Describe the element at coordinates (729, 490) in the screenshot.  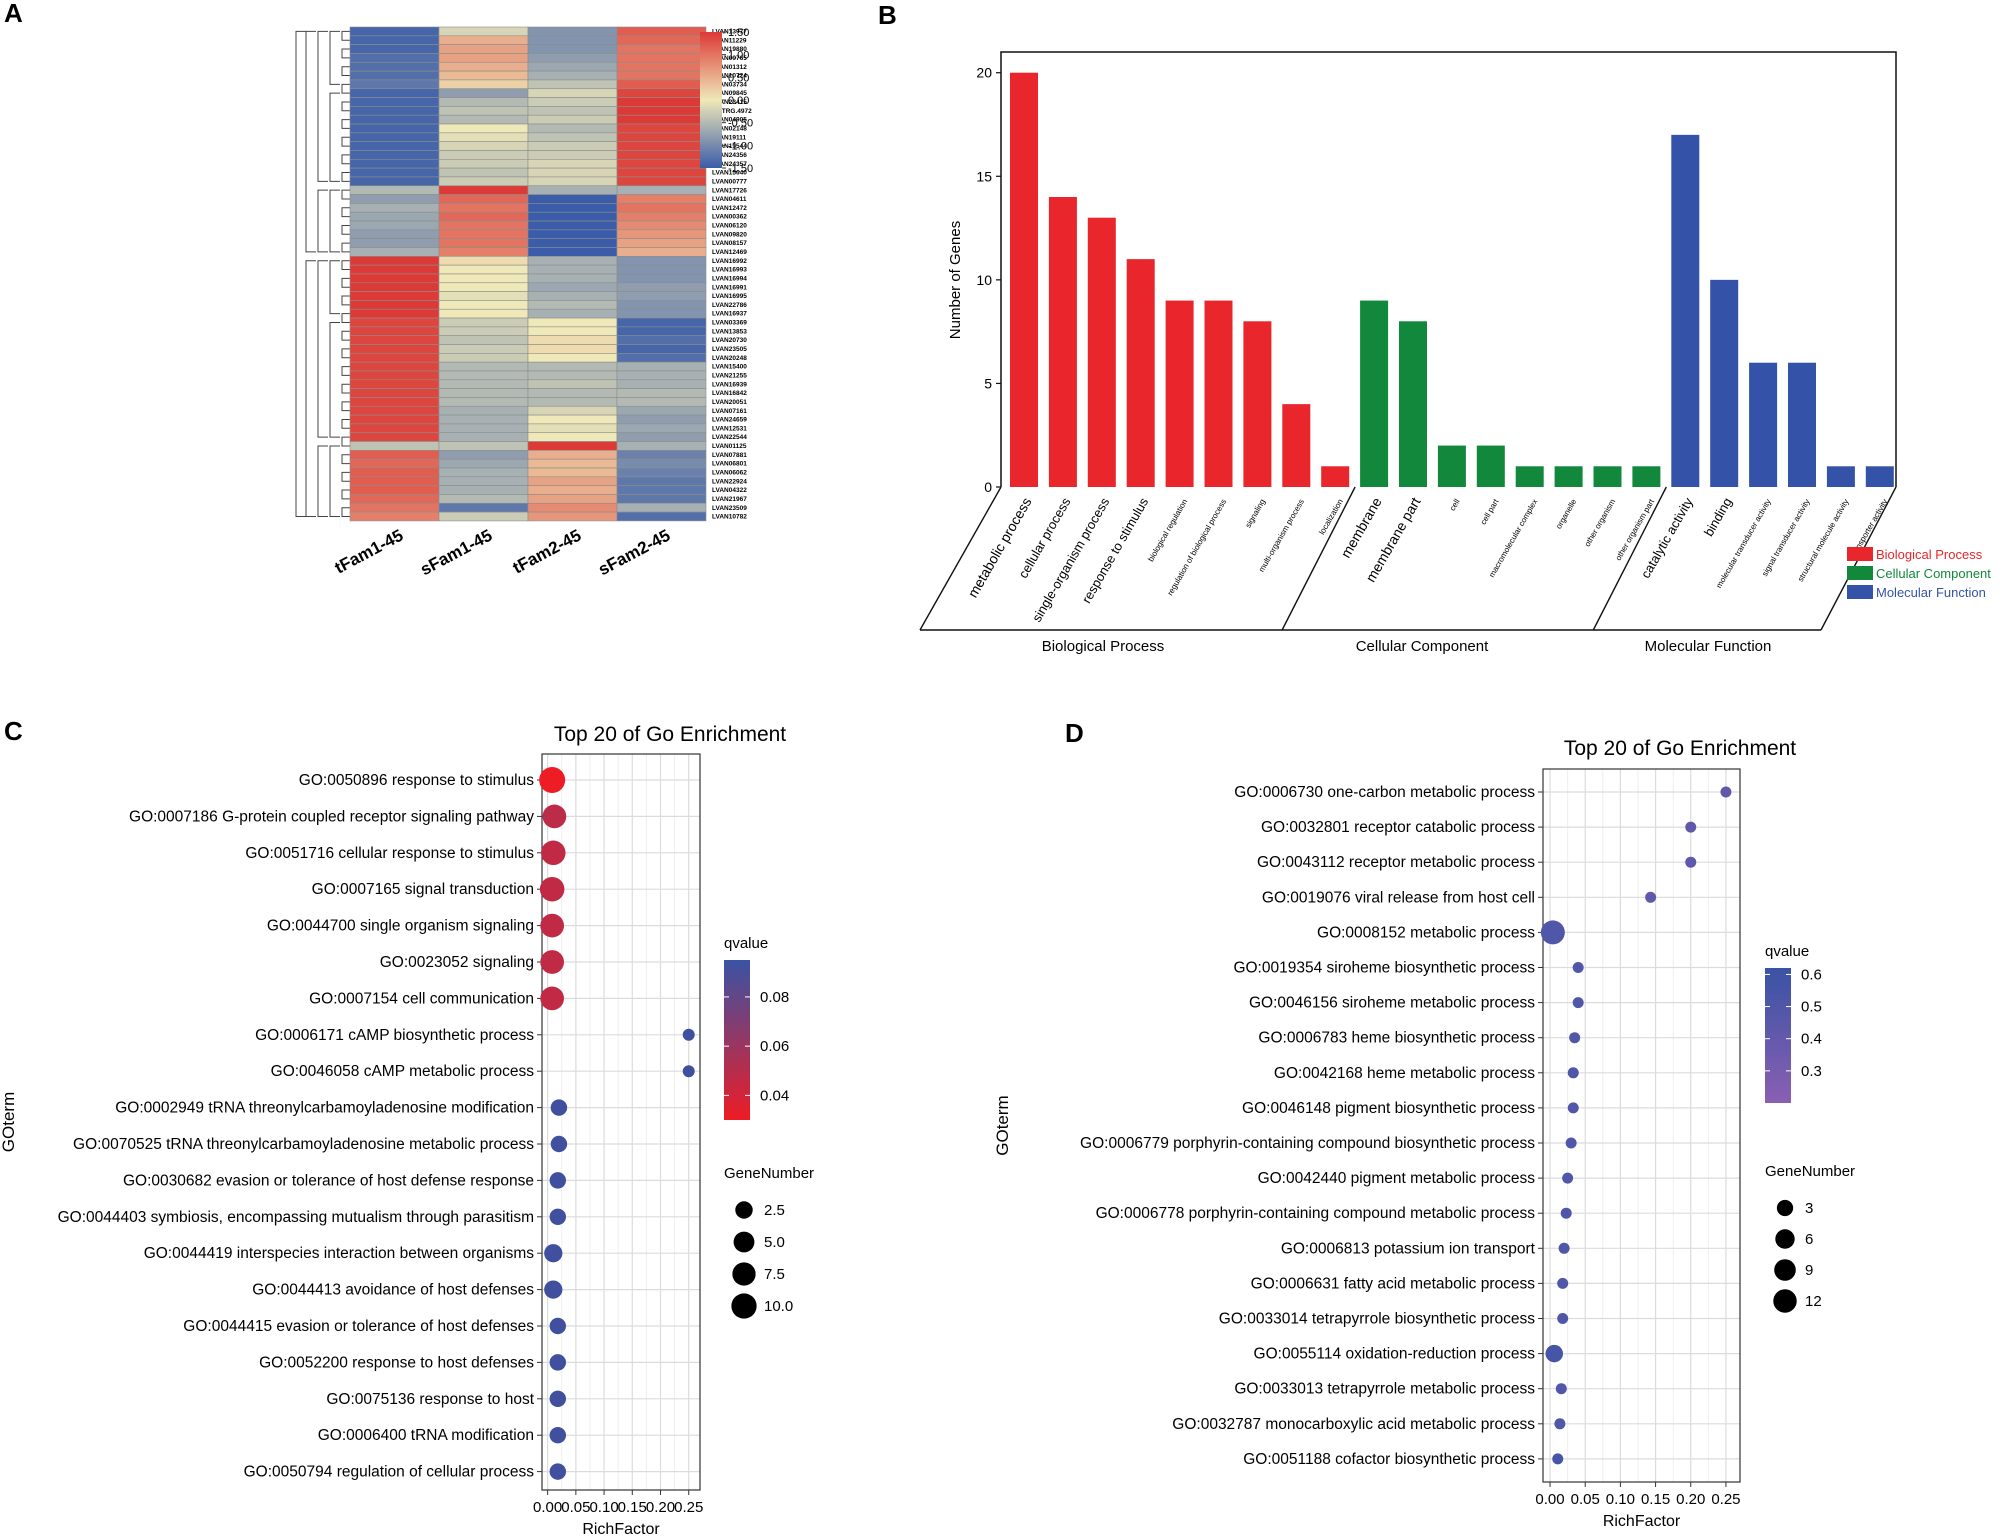
I see `heatmap-row-label: LVAN04322` at that location.